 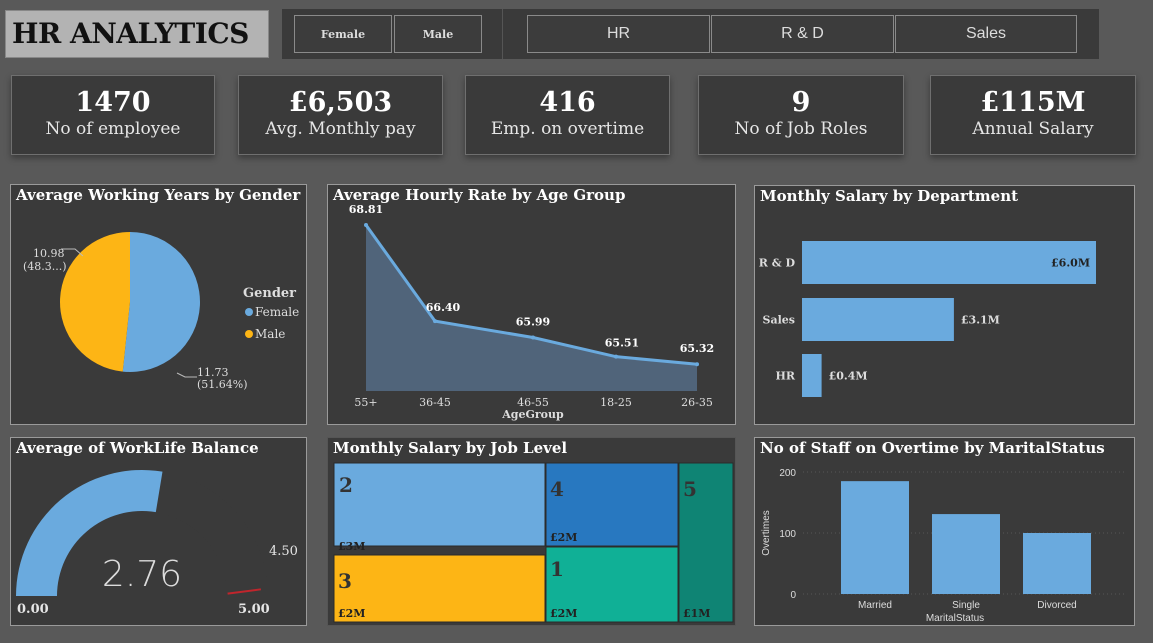 What do you see at coordinates (161, 302) in the screenshot?
I see `pie-slice-female` at bounding box center [161, 302].